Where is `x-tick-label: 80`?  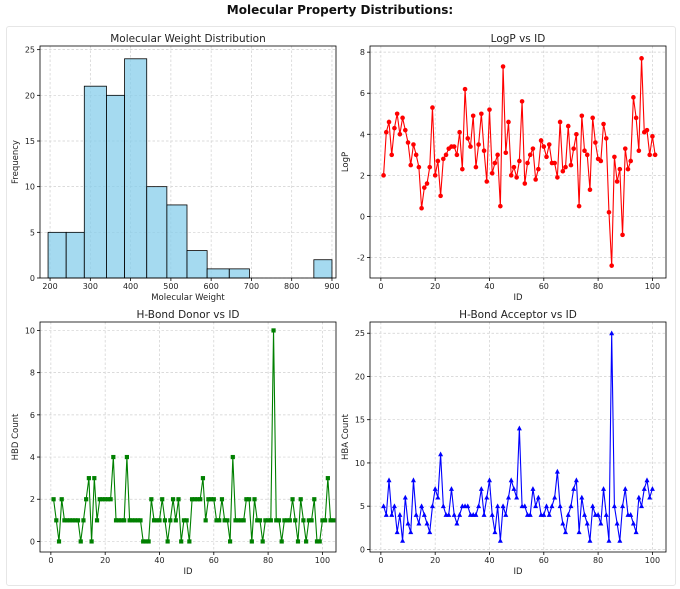 x-tick-label: 80 is located at coordinates (598, 560).